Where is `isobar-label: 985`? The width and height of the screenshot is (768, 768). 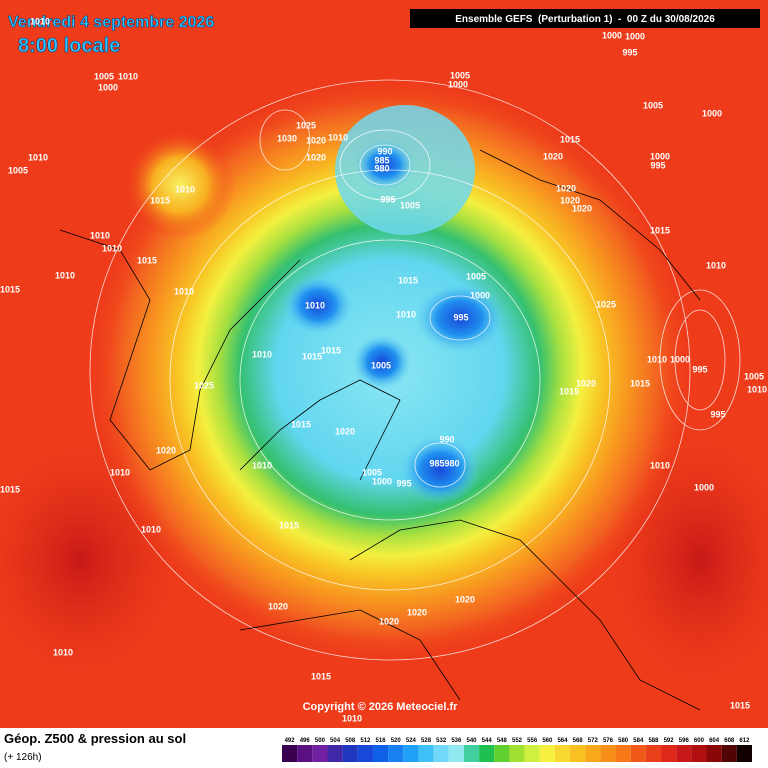 isobar-label: 985 is located at coordinates (381, 160).